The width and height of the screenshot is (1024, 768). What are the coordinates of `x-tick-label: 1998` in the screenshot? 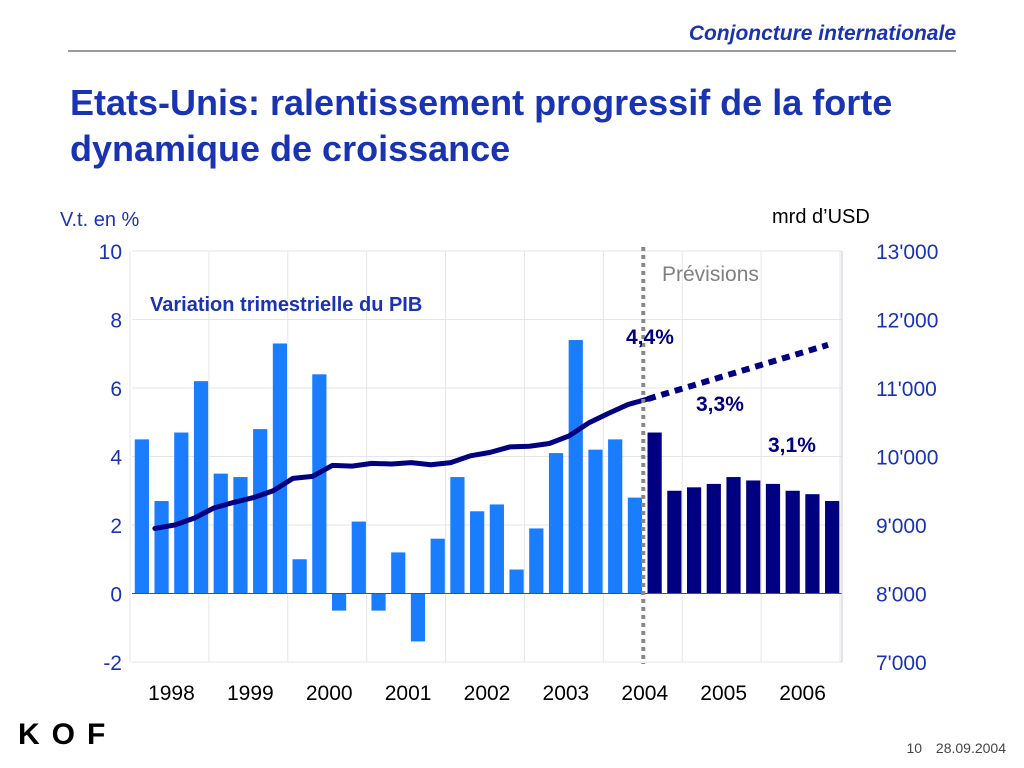 It's located at (171, 693).